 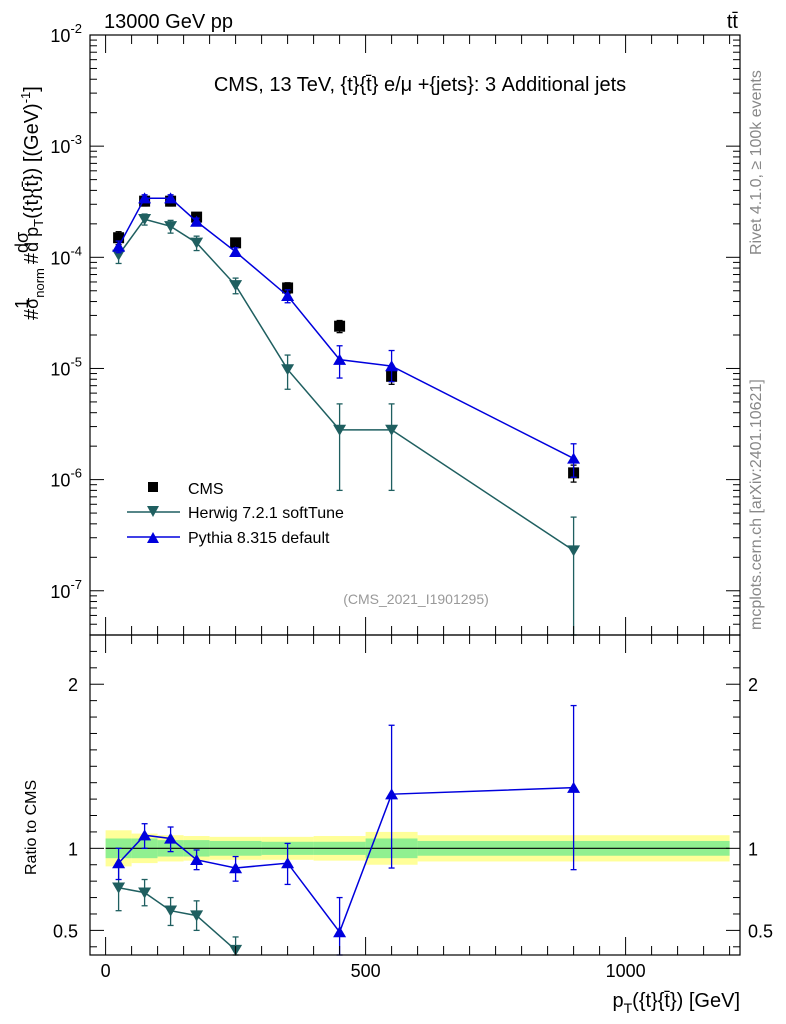 What do you see at coordinates (733, 22) in the screenshot?
I see `process-label: tt̄` at bounding box center [733, 22].